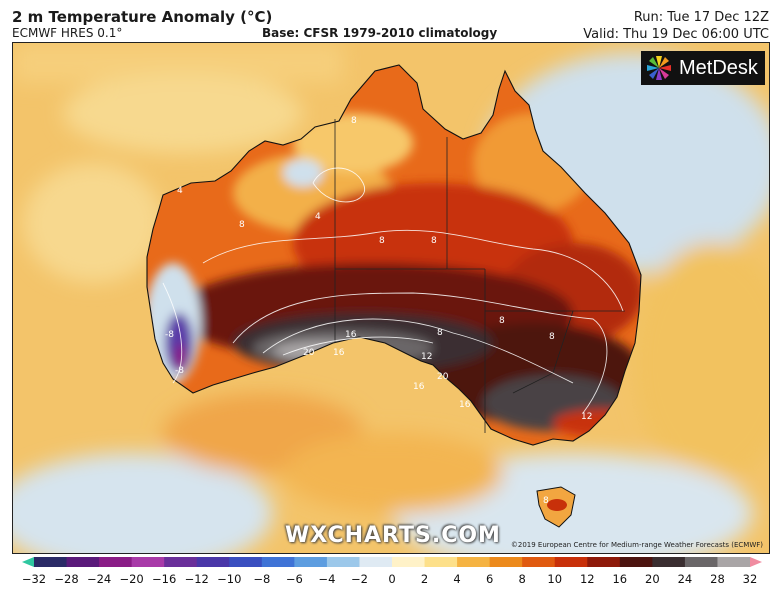 The image size is (783, 600). Describe the element at coordinates (380, 33) in the screenshot. I see `climatology-base-label: Base: CFSR 1979-2010 climatology` at that location.